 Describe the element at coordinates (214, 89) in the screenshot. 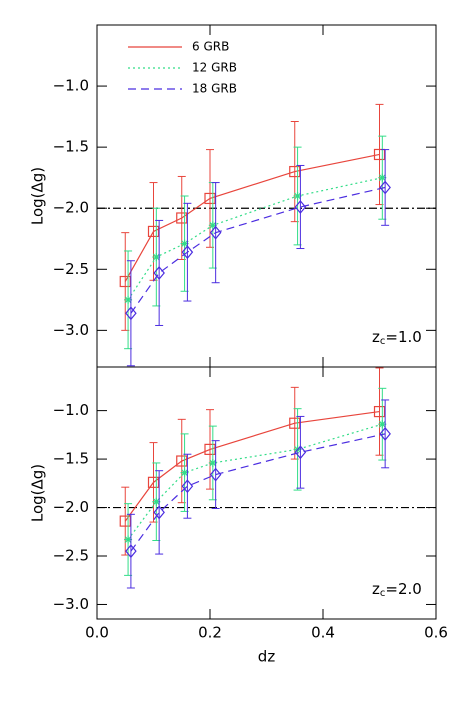

I see `legend-label: 18 GRB` at that location.